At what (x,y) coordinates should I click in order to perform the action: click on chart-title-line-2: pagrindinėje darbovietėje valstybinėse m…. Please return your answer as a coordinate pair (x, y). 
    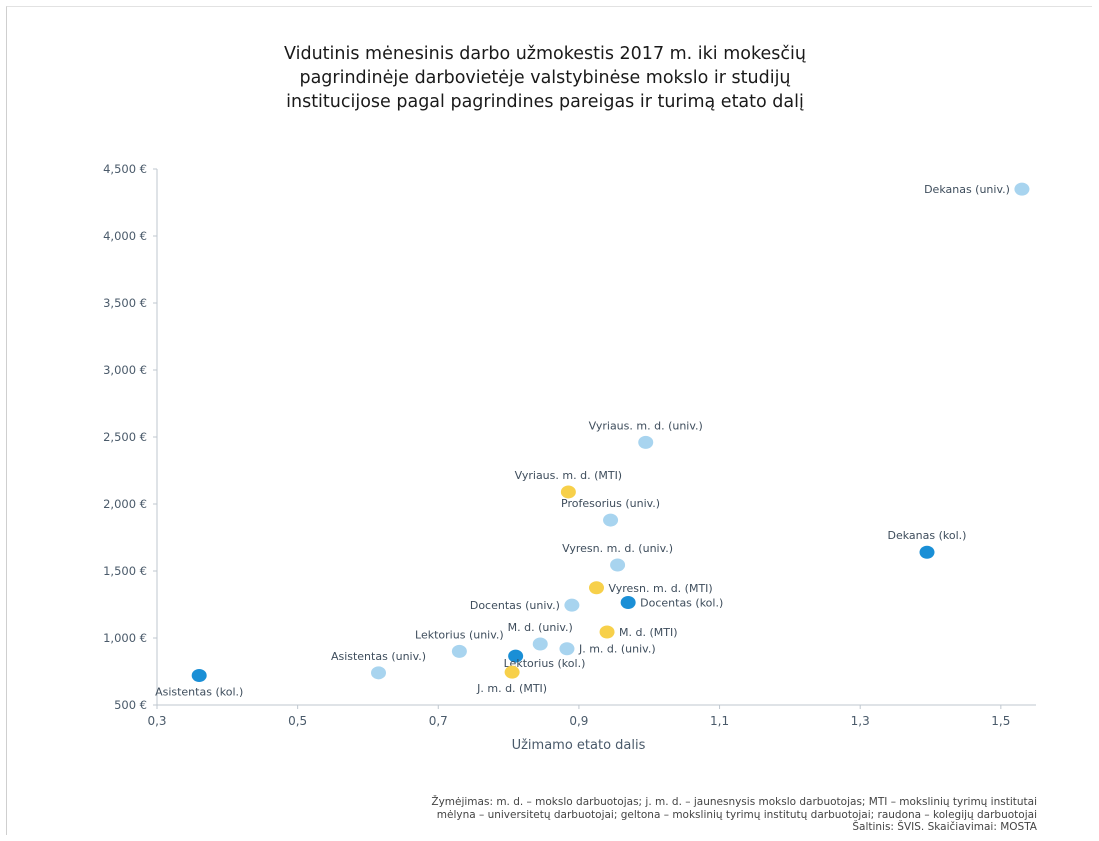
    Looking at the image, I should click on (545, 78).